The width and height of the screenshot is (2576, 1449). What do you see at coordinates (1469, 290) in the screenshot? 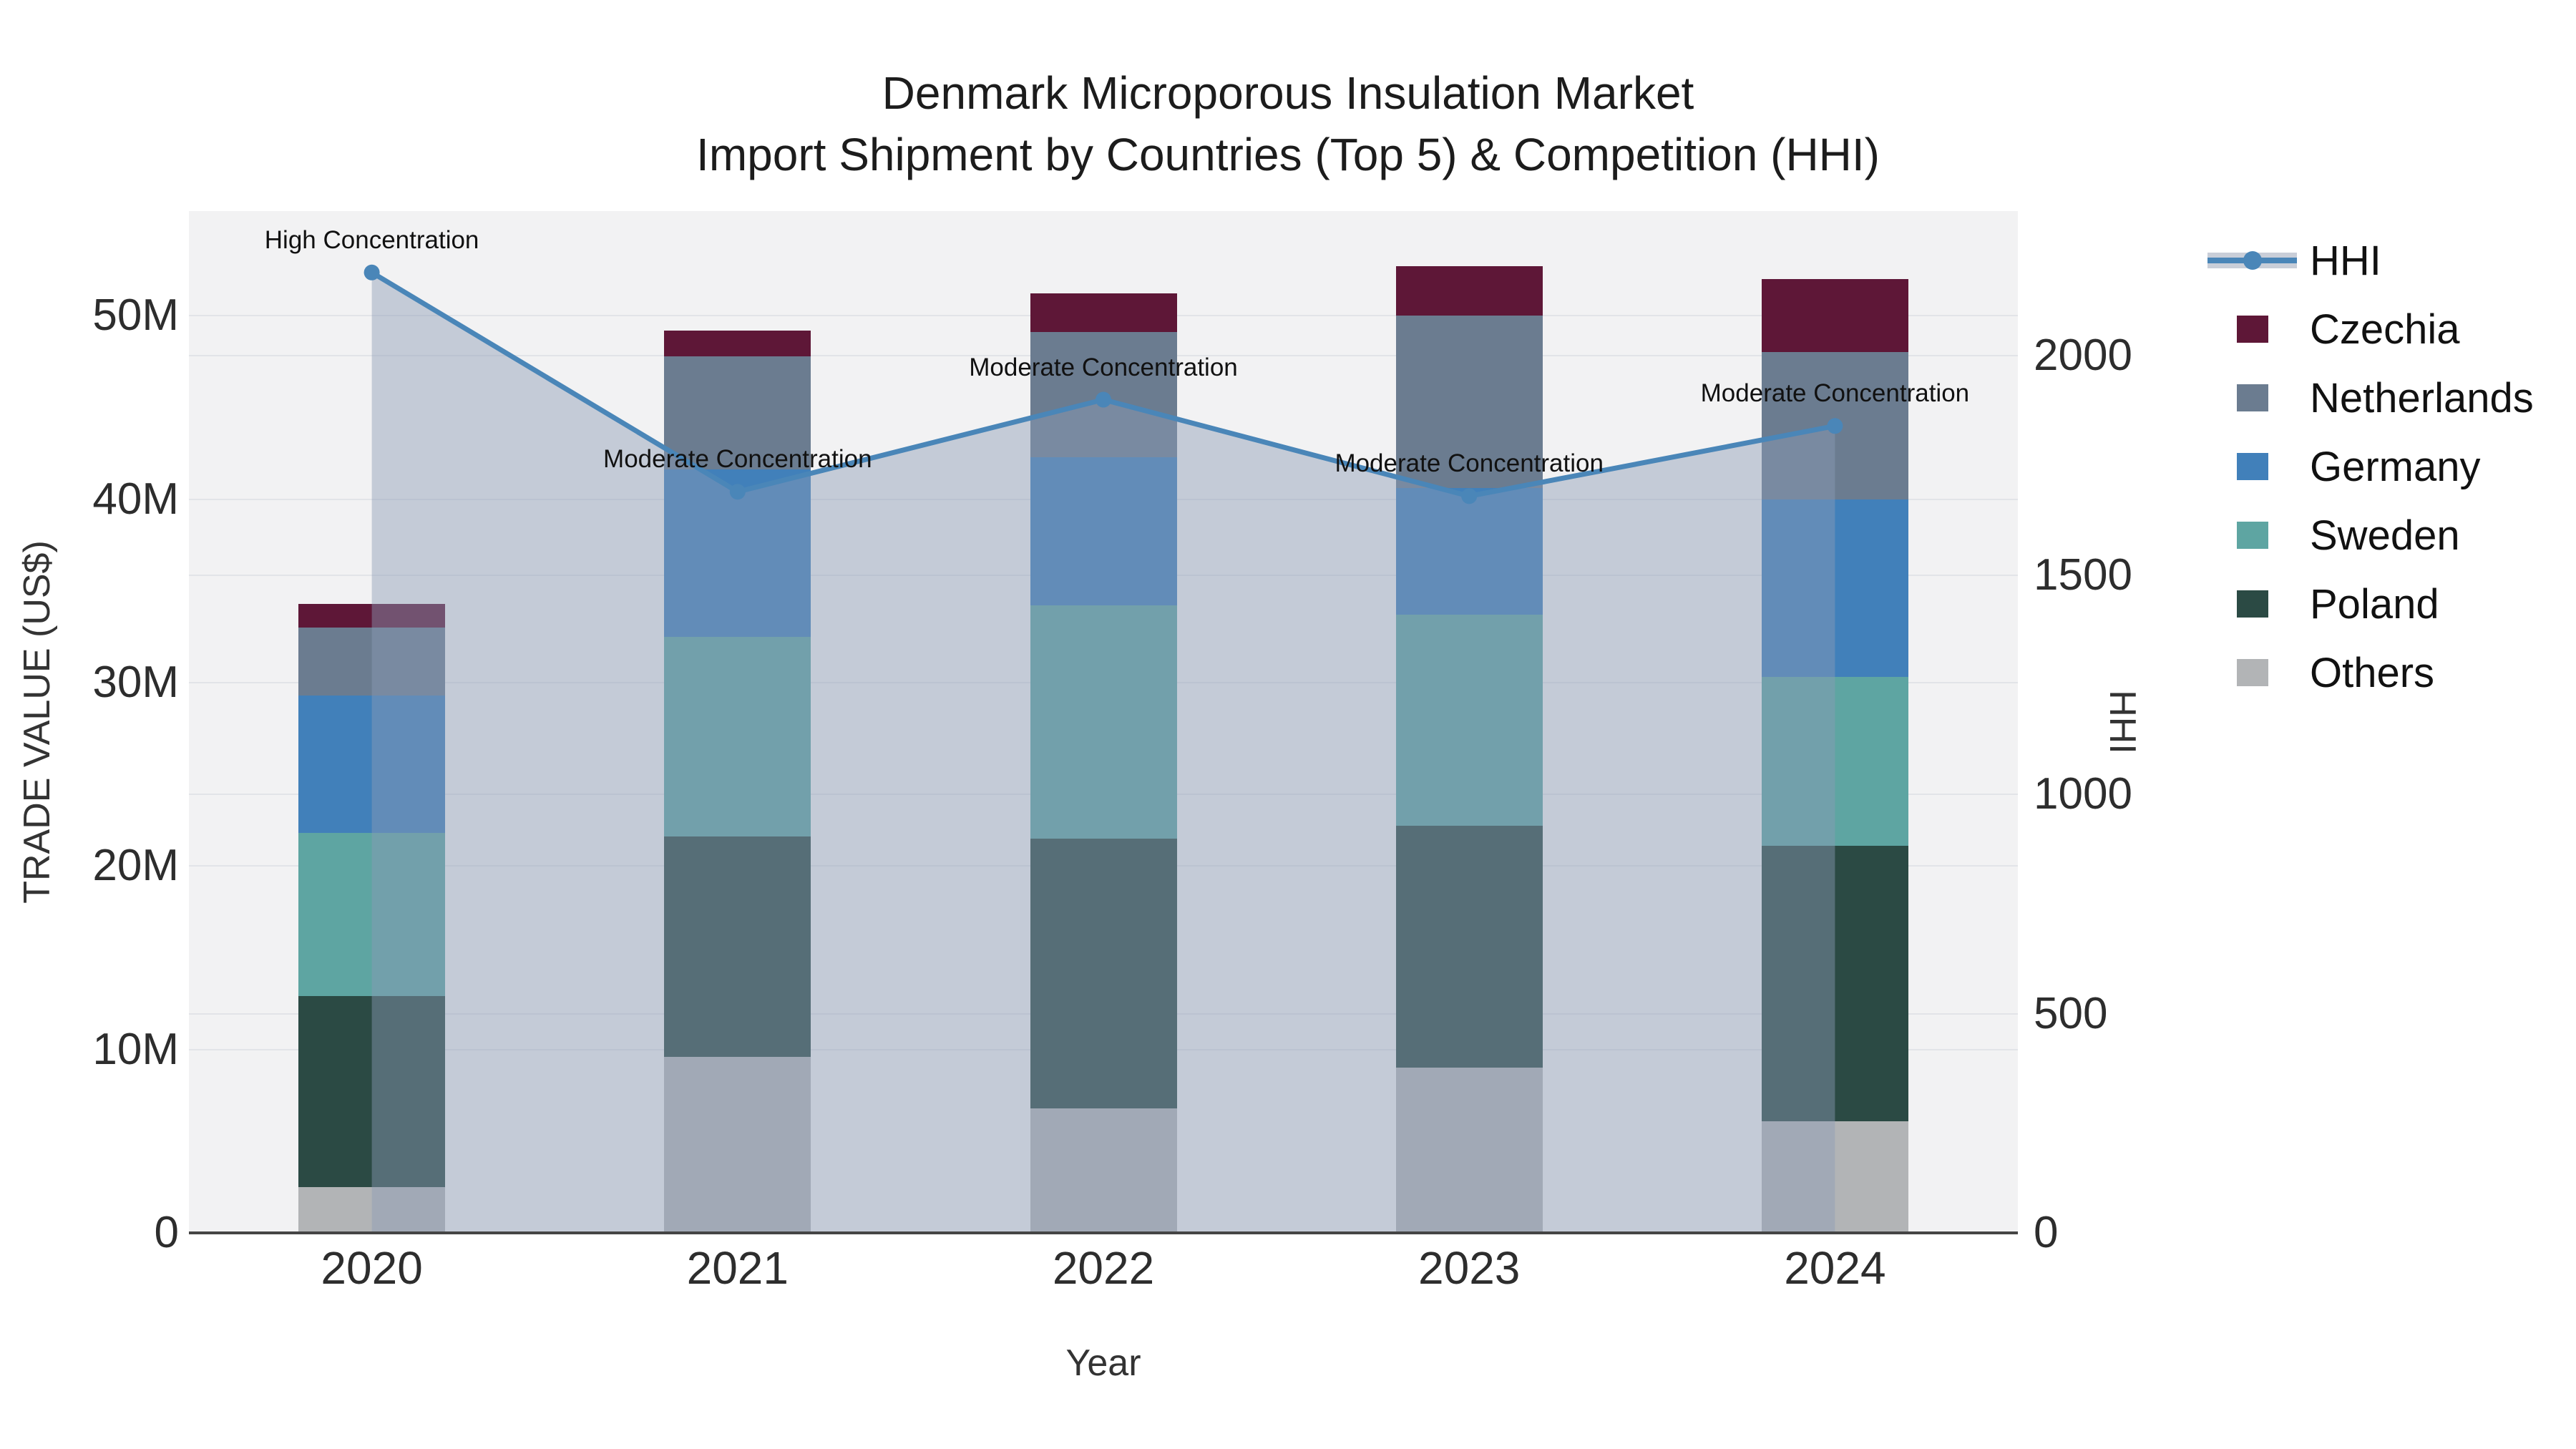
I see `bar-segment-2023-czechia` at bounding box center [1469, 290].